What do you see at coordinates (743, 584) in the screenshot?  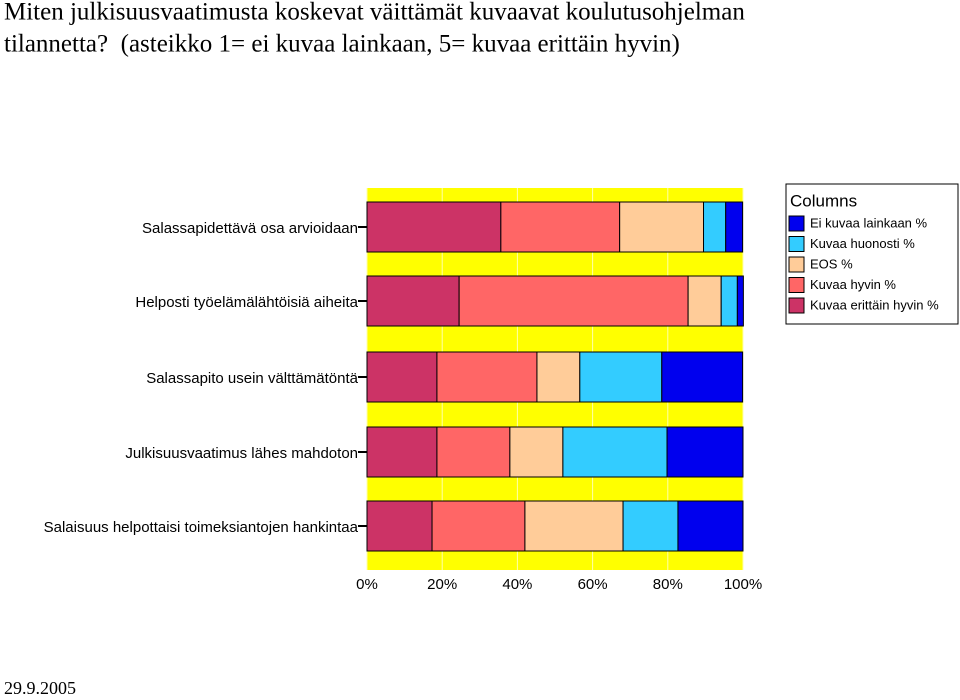 I see `x-tick-label: 100%` at bounding box center [743, 584].